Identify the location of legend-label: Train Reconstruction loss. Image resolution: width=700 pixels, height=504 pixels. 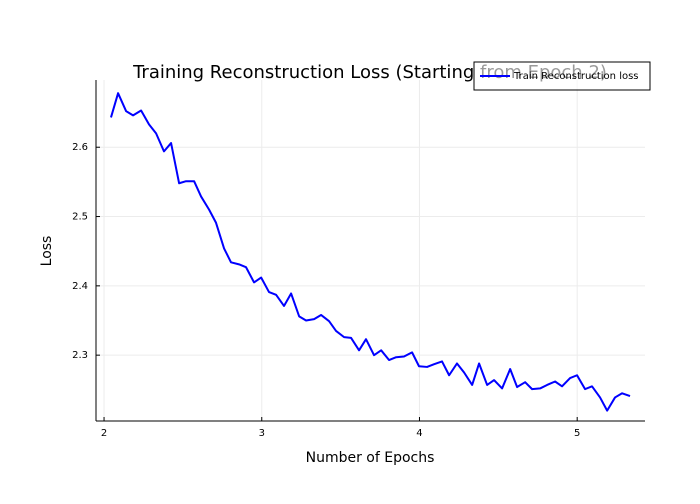
(576, 76).